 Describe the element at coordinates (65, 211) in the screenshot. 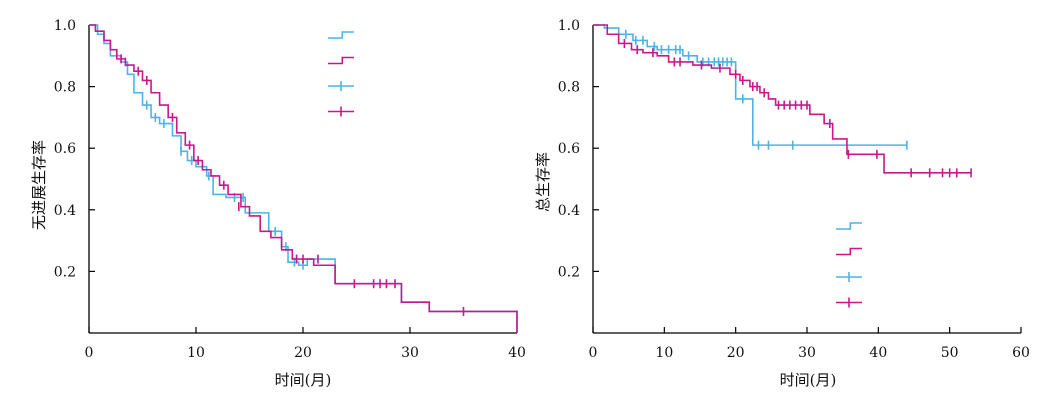

I see `pfs-y-tick-label: 0.4` at that location.